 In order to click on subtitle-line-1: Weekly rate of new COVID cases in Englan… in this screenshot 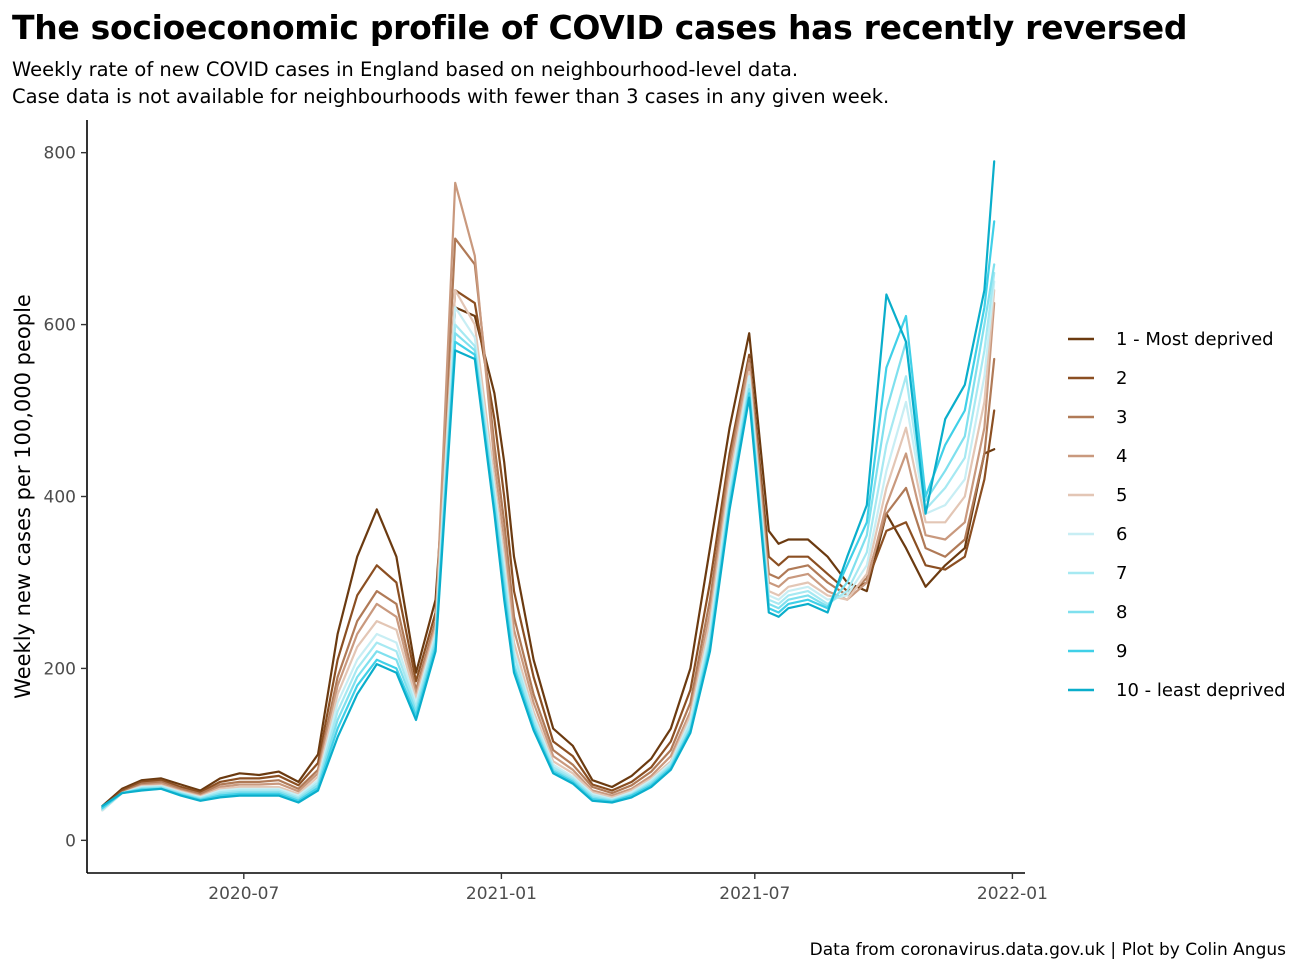, I will do `click(405, 69)`.